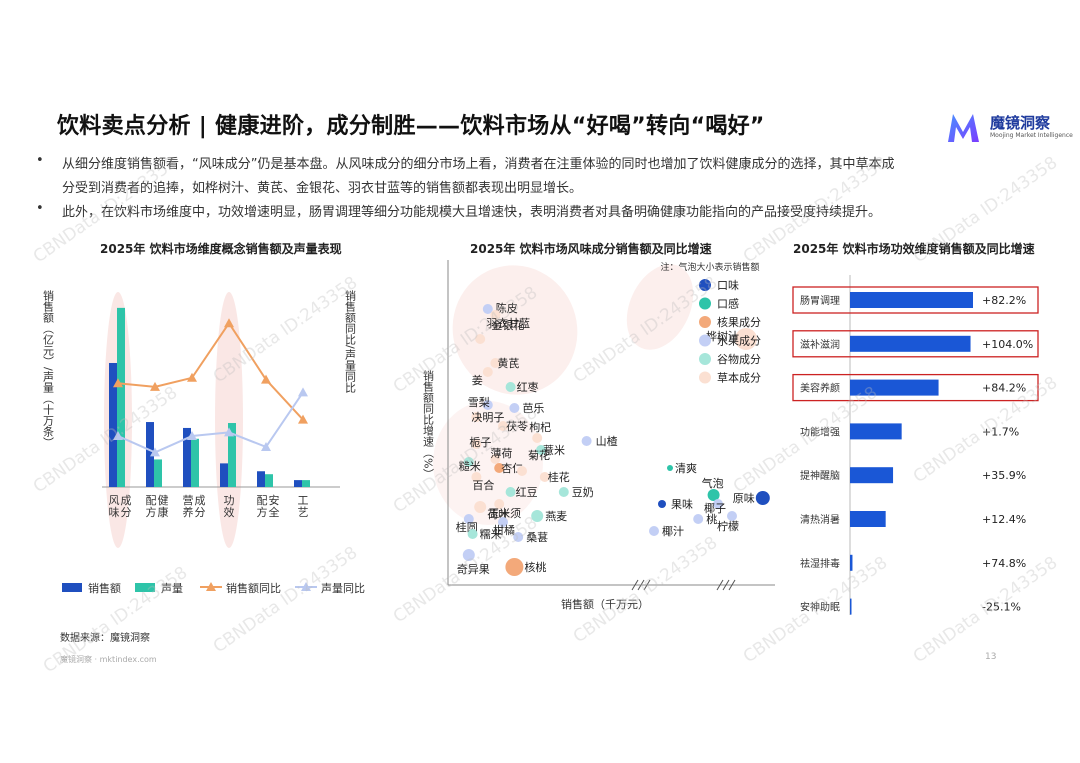 The image size is (1080, 763). I want to click on chart2-point-label: 菊花, so click(539, 455).